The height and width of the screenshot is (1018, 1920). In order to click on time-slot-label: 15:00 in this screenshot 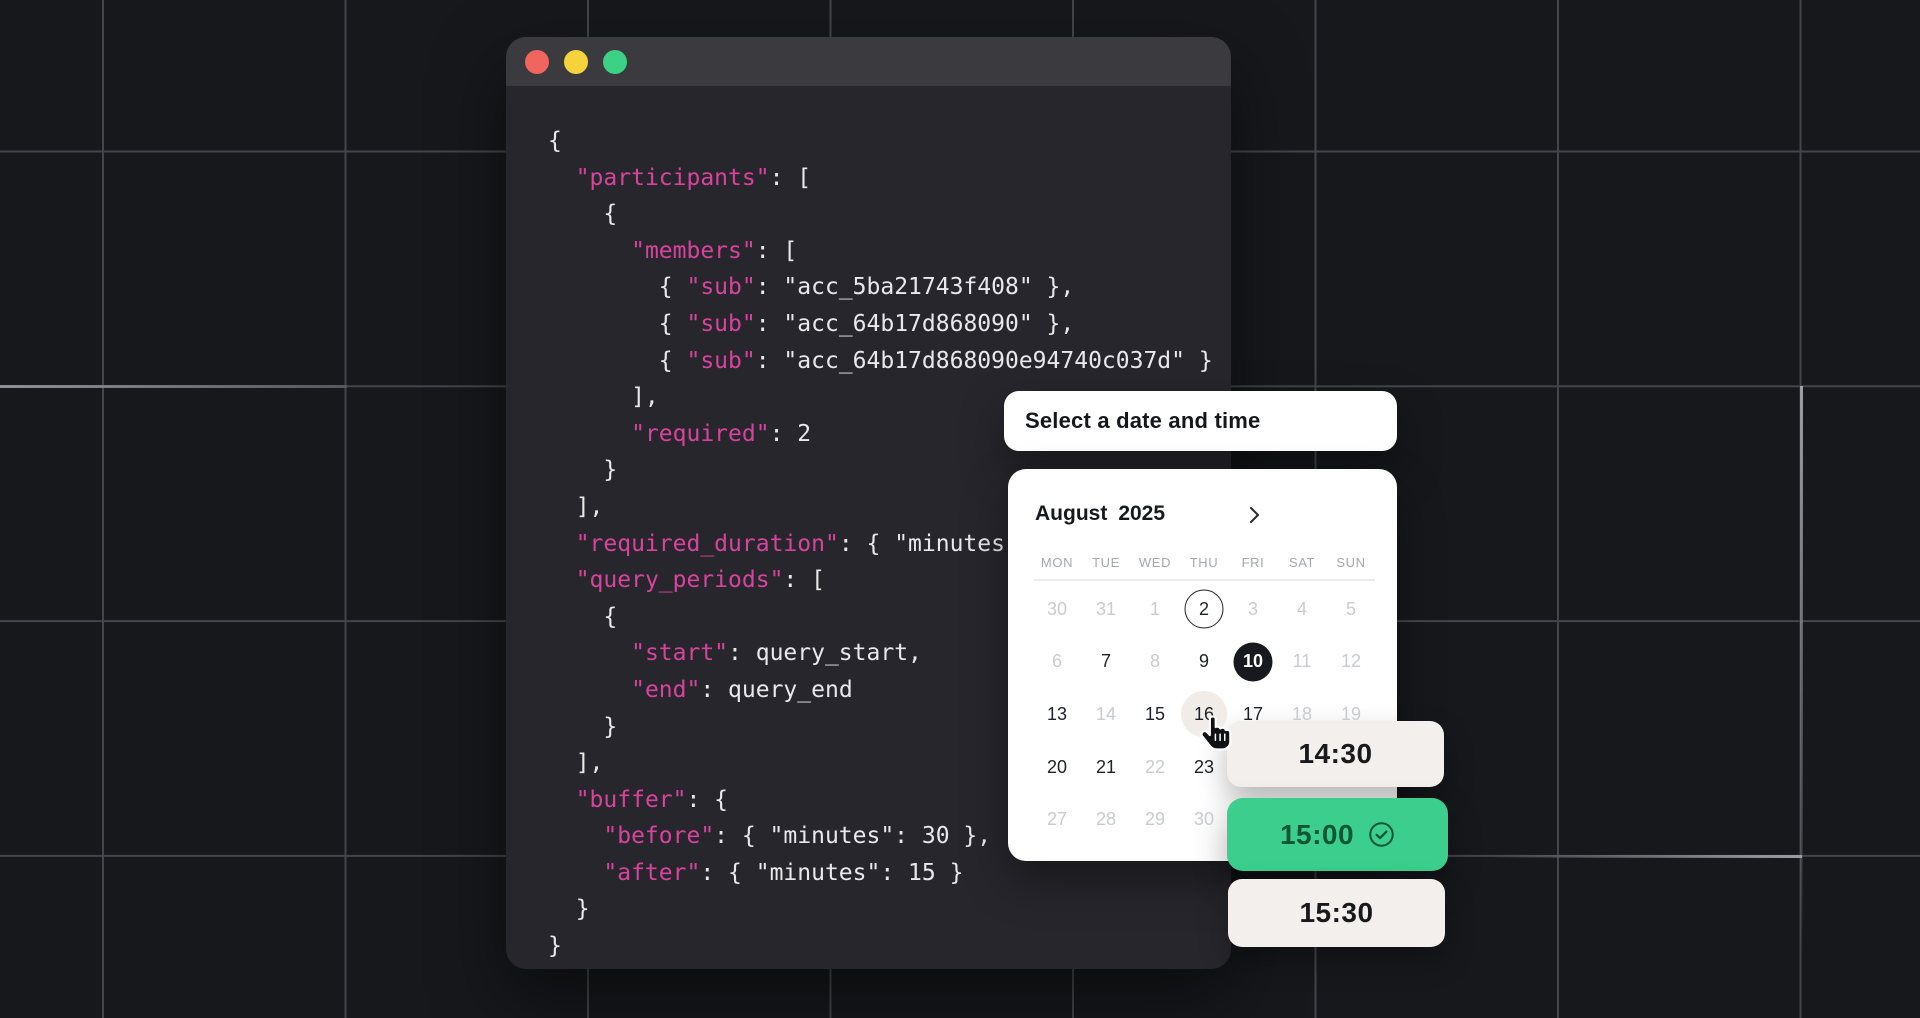, I will do `click(1317, 834)`.